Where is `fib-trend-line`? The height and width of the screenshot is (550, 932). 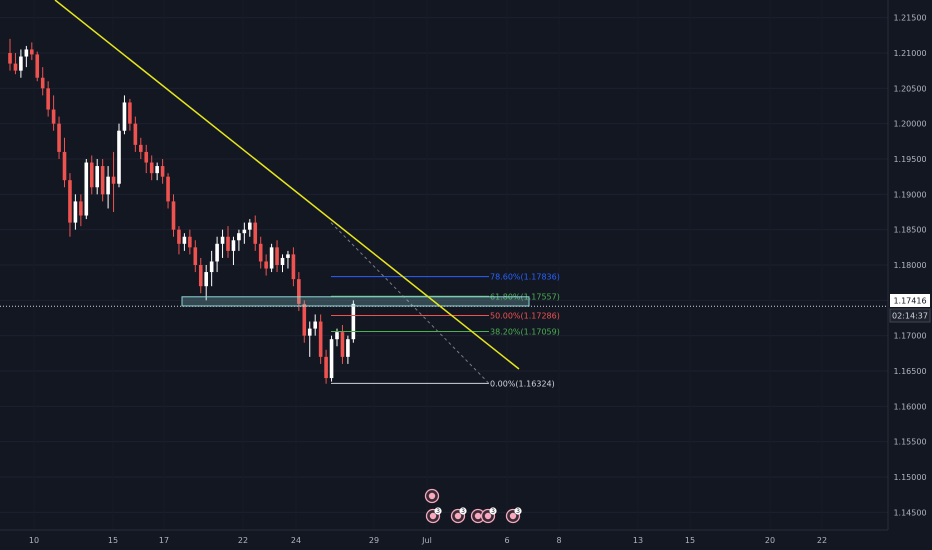
fib-trend-line is located at coordinates (410, 303).